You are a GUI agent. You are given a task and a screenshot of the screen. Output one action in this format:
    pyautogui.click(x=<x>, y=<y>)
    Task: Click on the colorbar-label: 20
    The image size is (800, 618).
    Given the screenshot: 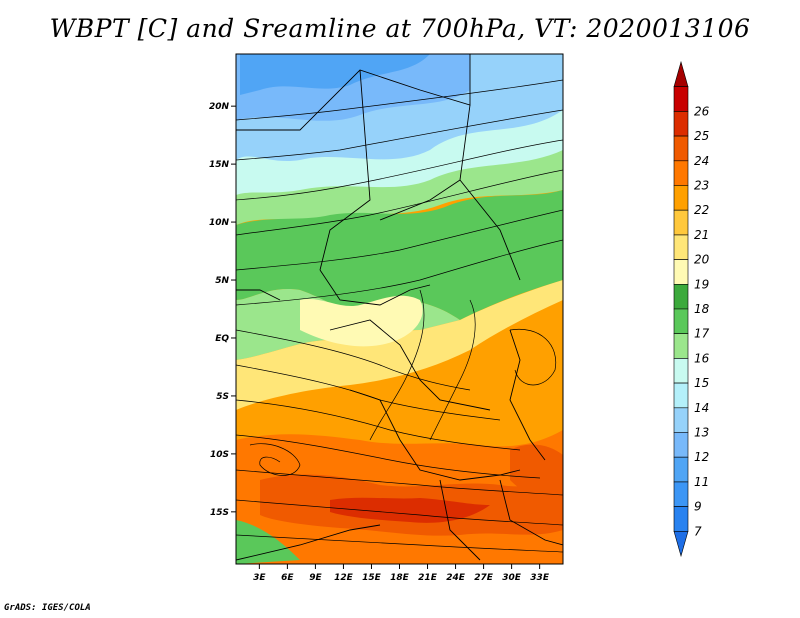 What is the action you would take?
    pyautogui.click(x=702, y=260)
    